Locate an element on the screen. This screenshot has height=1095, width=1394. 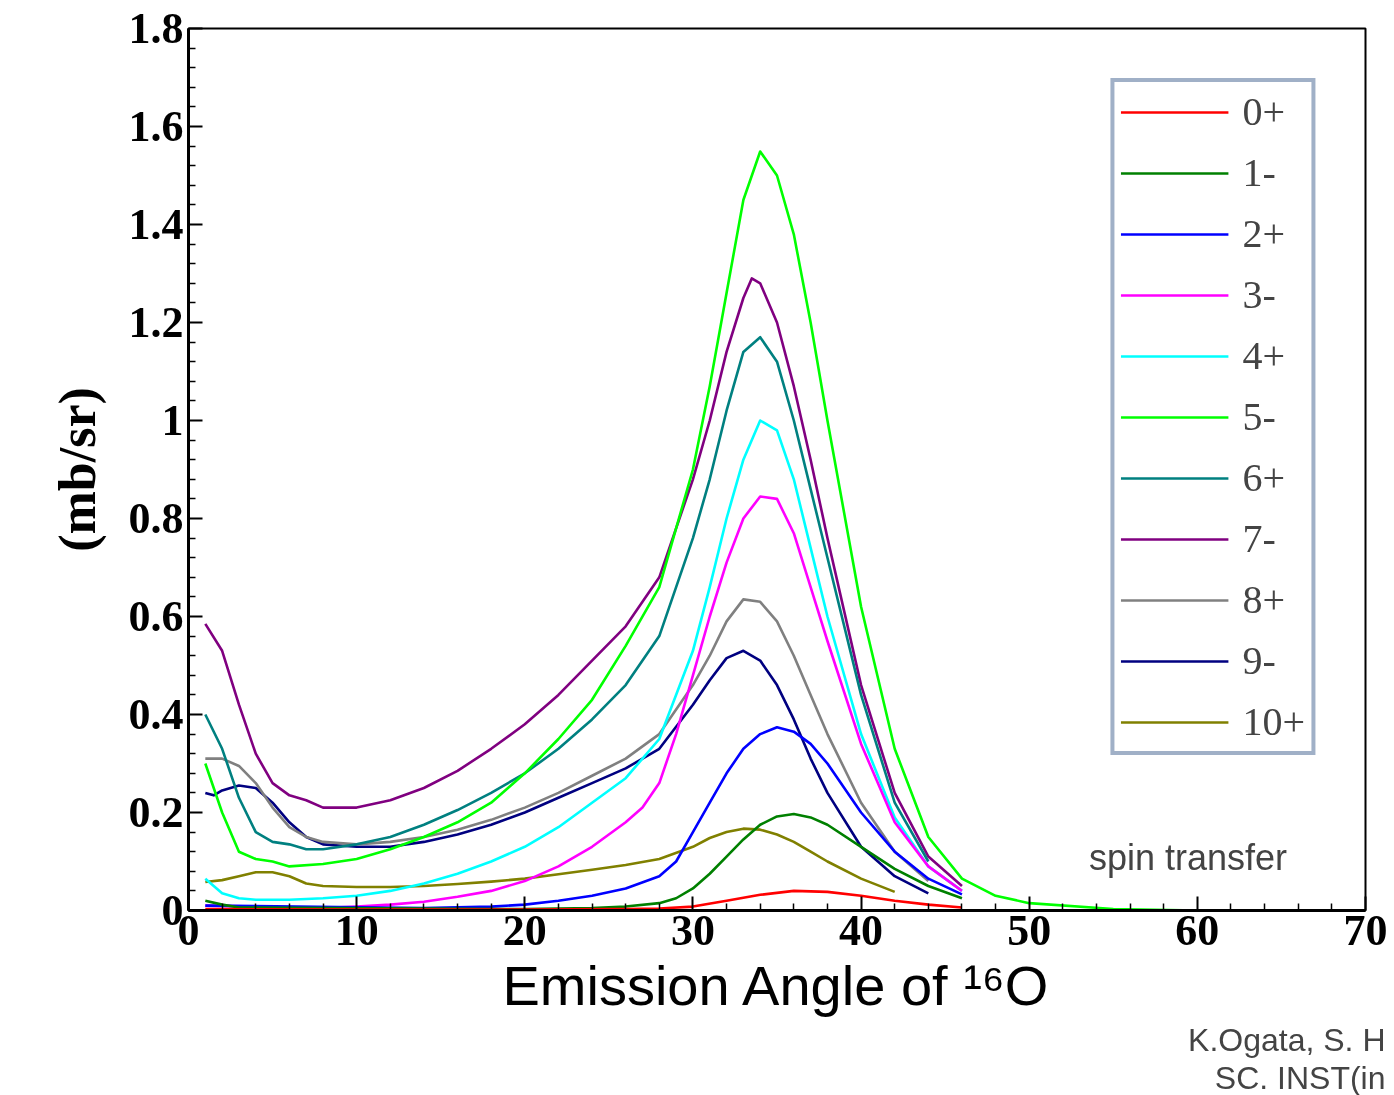
legend-label: 10+ is located at coordinates (1273, 721).